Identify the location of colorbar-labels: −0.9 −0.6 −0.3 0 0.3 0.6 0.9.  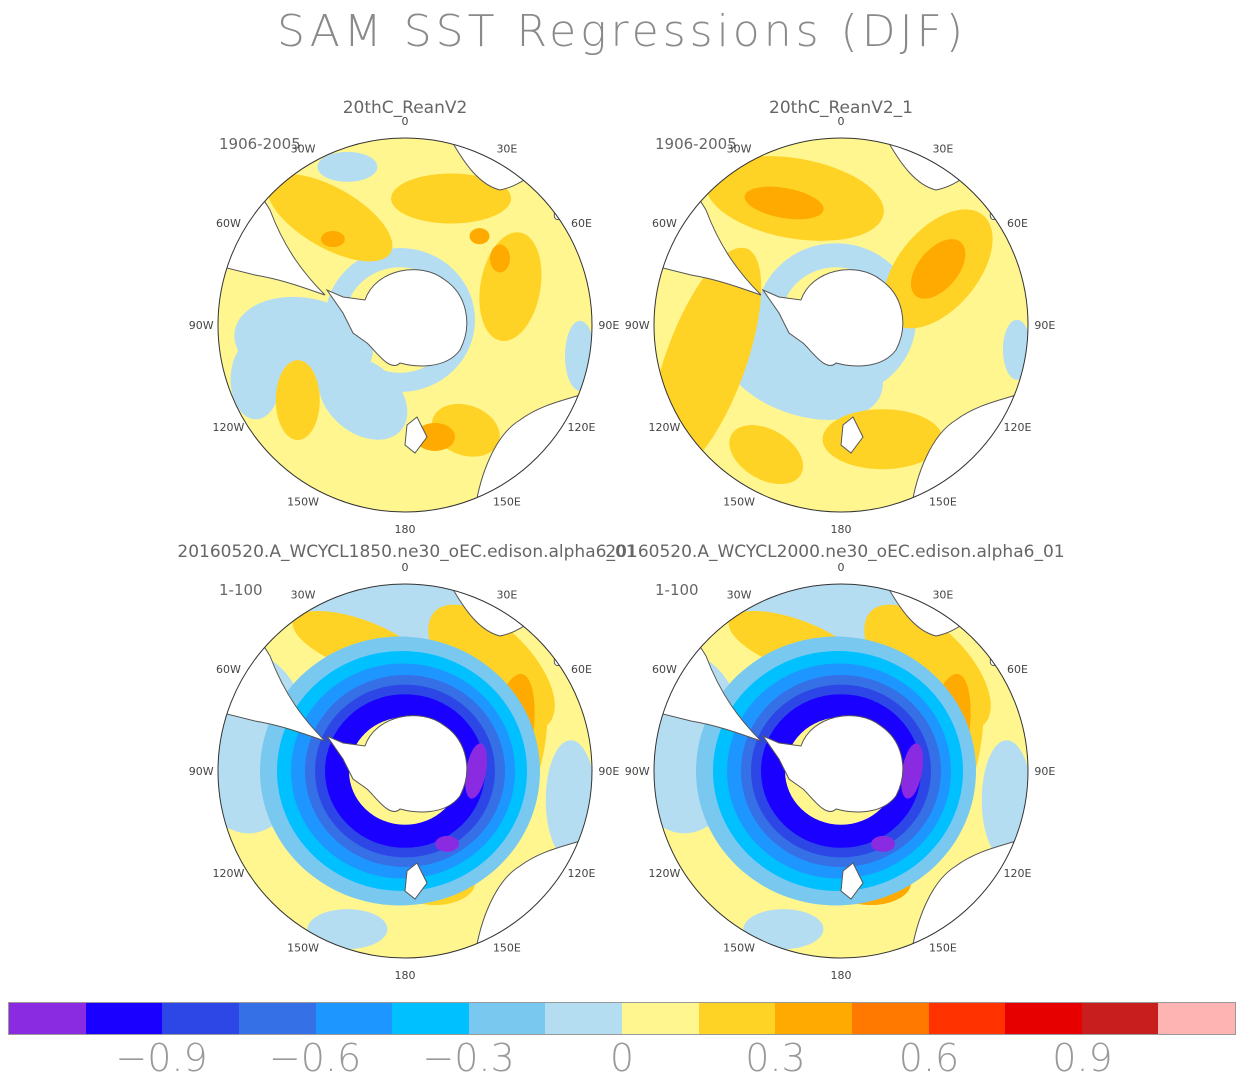
(622, 1059).